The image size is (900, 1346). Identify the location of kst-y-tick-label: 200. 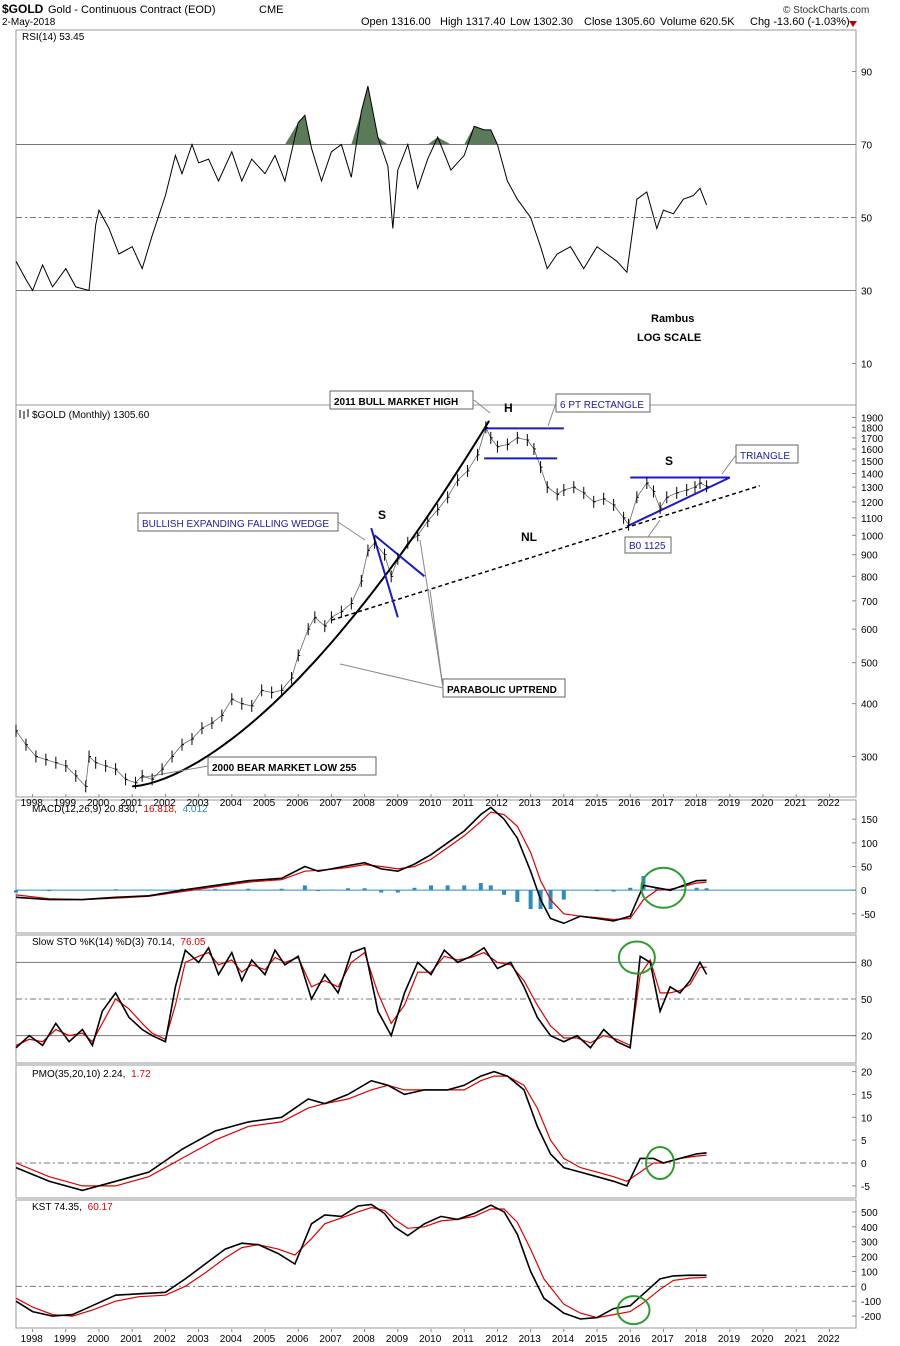
(869, 1258).